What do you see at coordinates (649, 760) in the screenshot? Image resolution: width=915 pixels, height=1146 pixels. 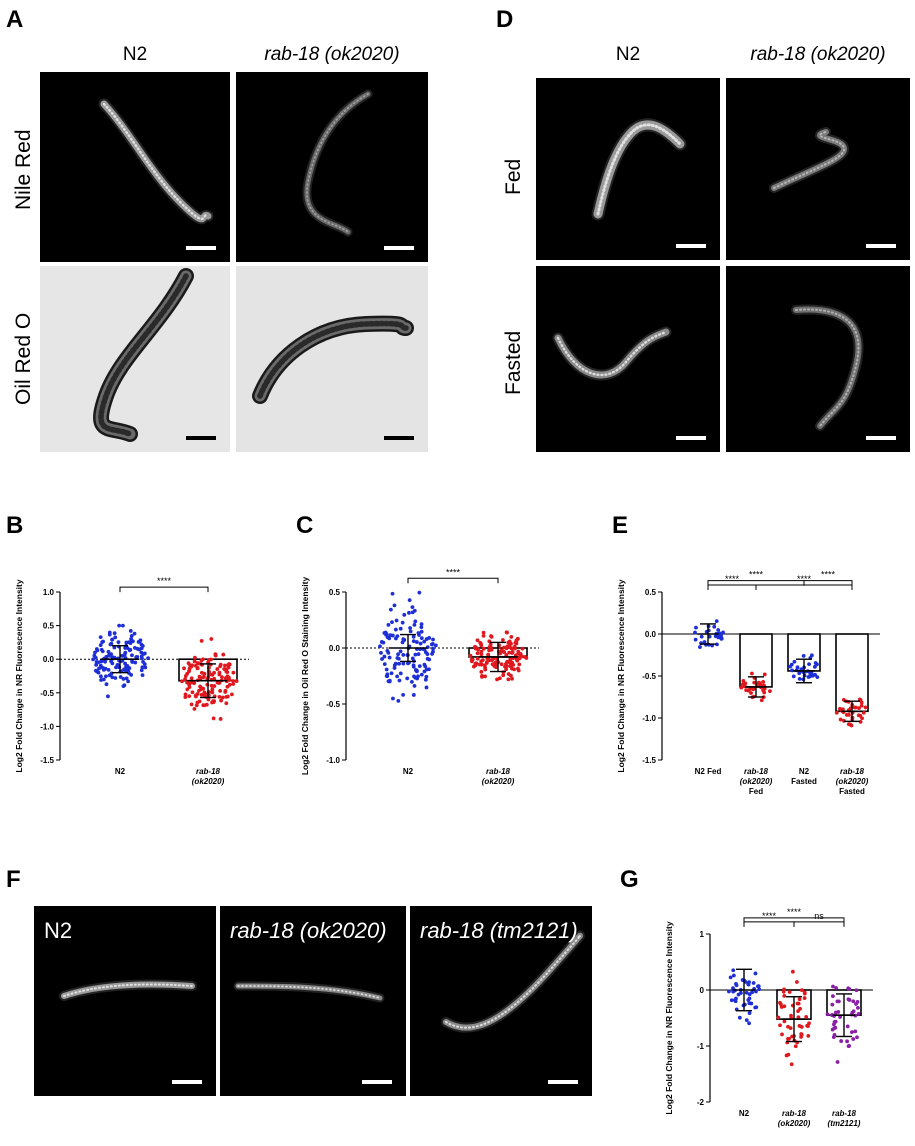 I see `chart-E-ytick-label: -1.5` at bounding box center [649, 760].